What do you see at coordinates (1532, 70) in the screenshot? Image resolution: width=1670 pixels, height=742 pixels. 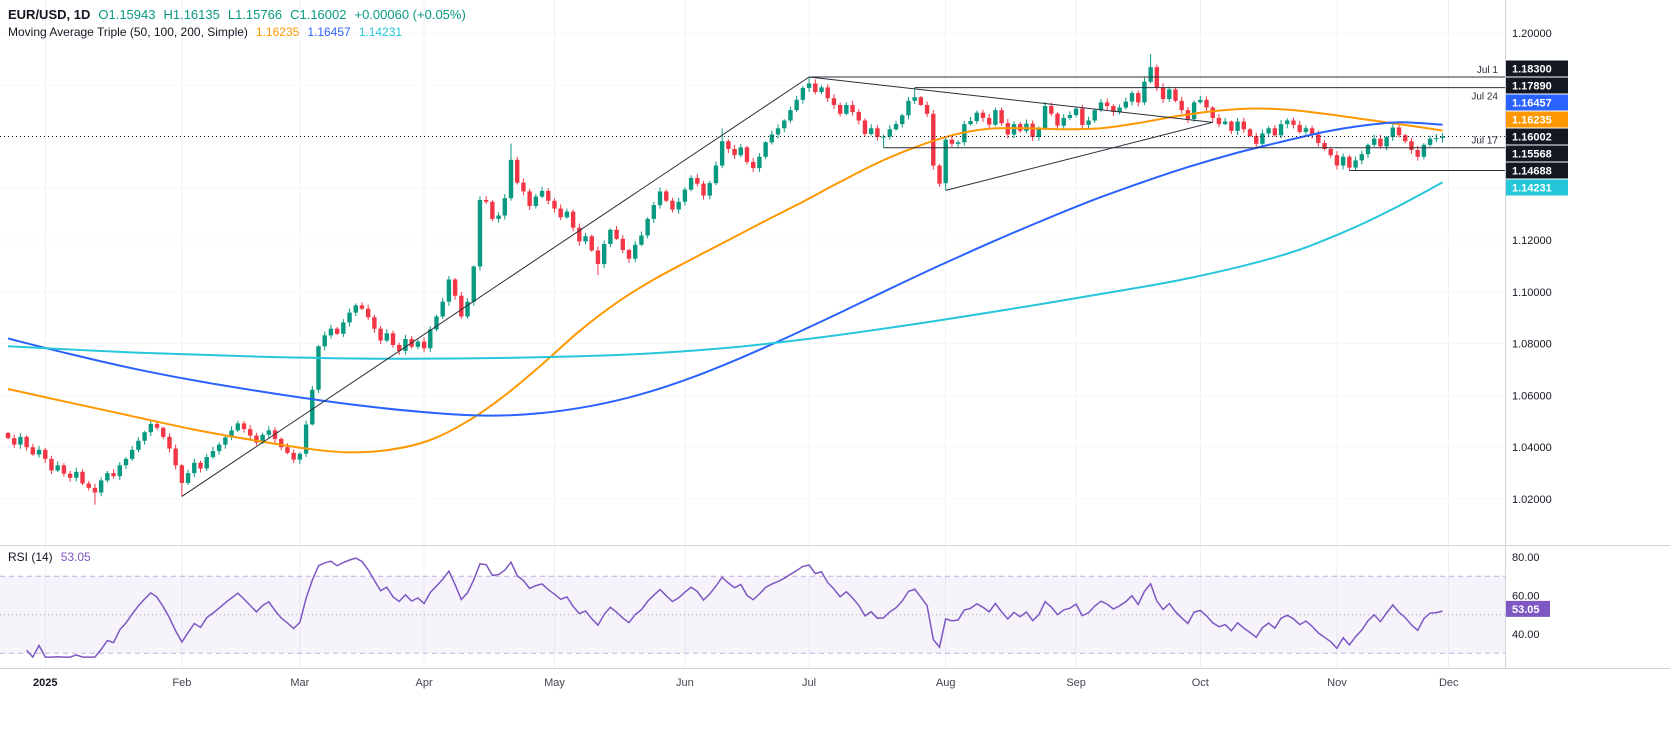 I see `price-badge-text: 1.18300` at bounding box center [1532, 70].